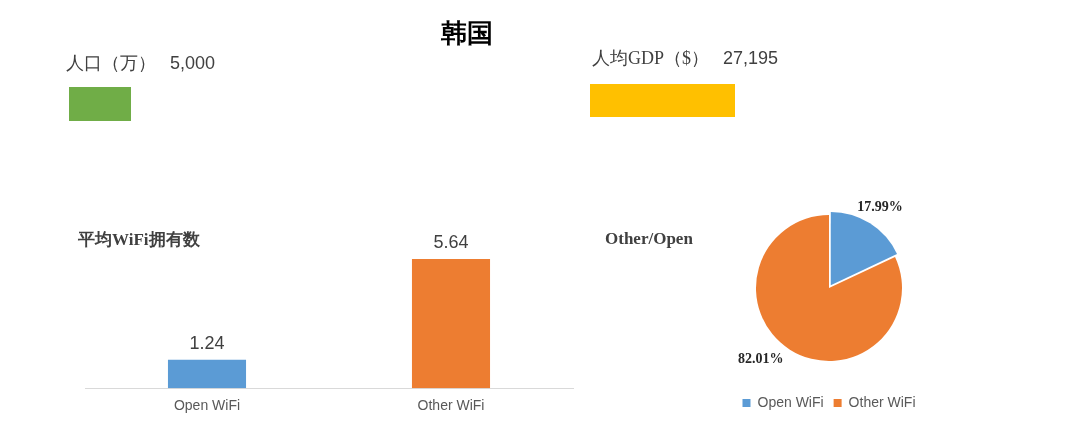  I want to click on text: 韩国, so click(467, 33).